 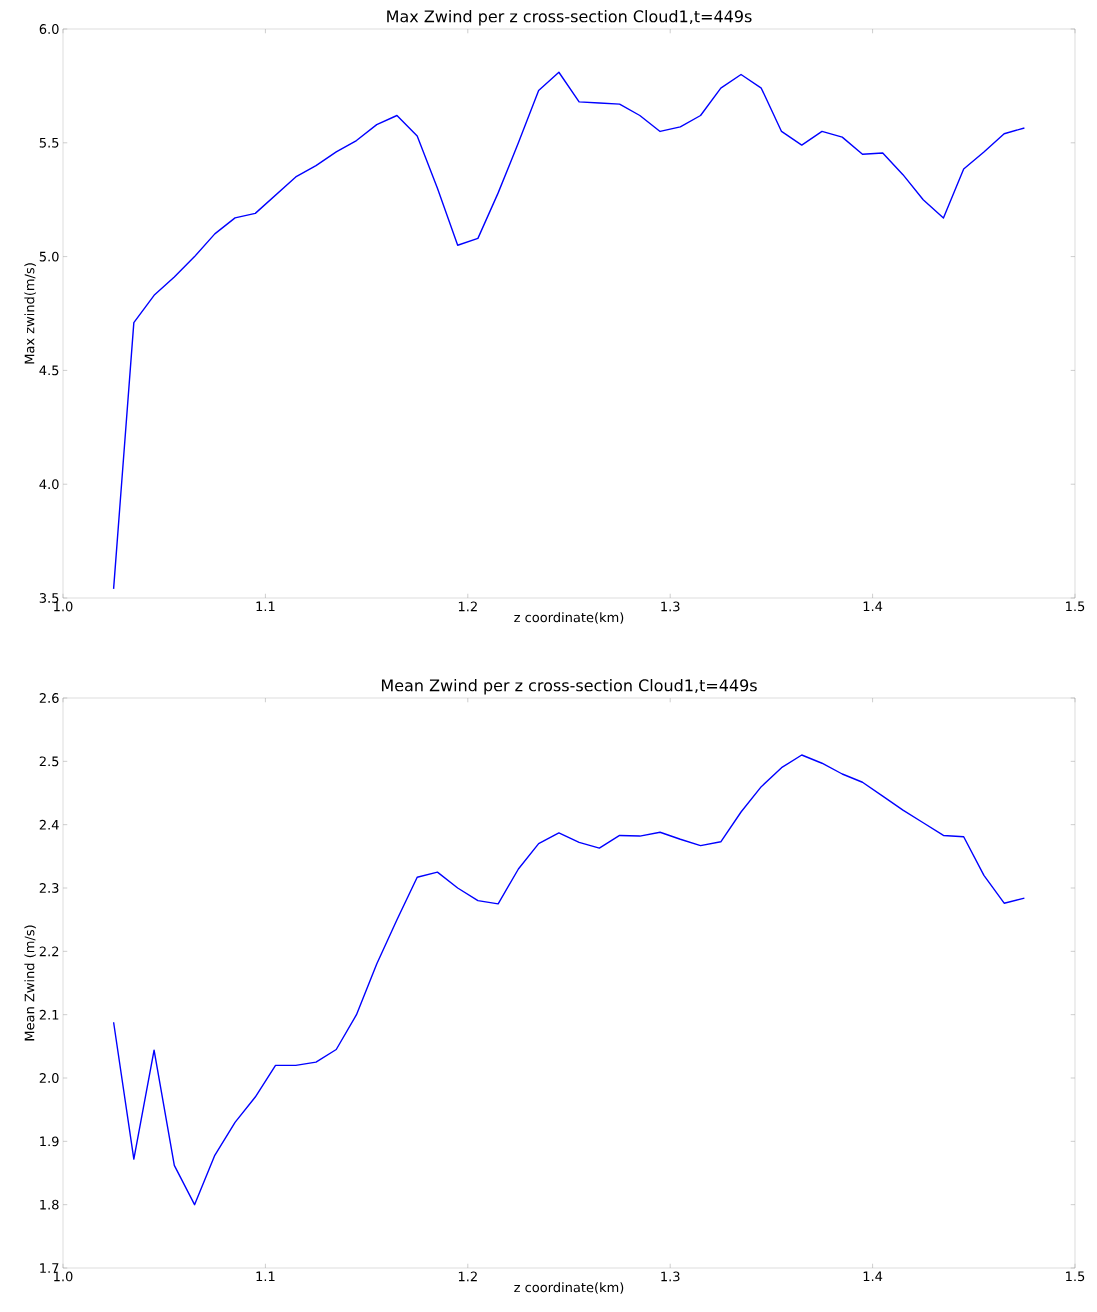 I want to click on y-tick-label: 5.5, so click(x=49, y=142).